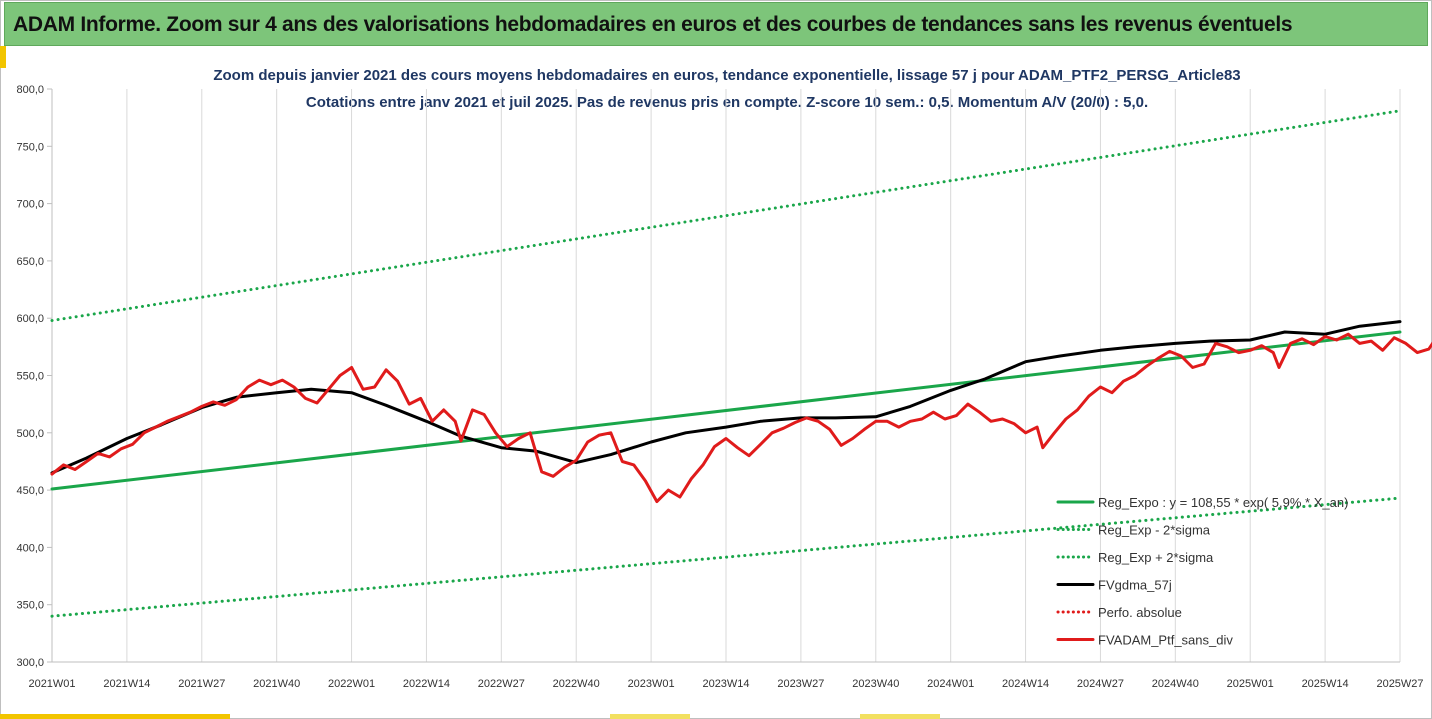  What do you see at coordinates (30, 434) in the screenshot?
I see `y-tick-label: 500,0` at bounding box center [30, 434].